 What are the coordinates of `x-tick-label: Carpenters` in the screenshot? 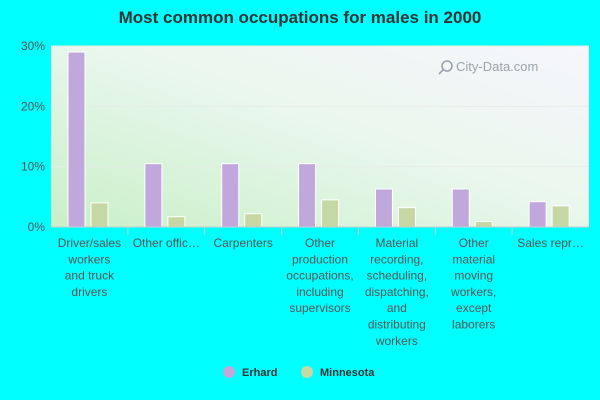 It's located at (242, 243).